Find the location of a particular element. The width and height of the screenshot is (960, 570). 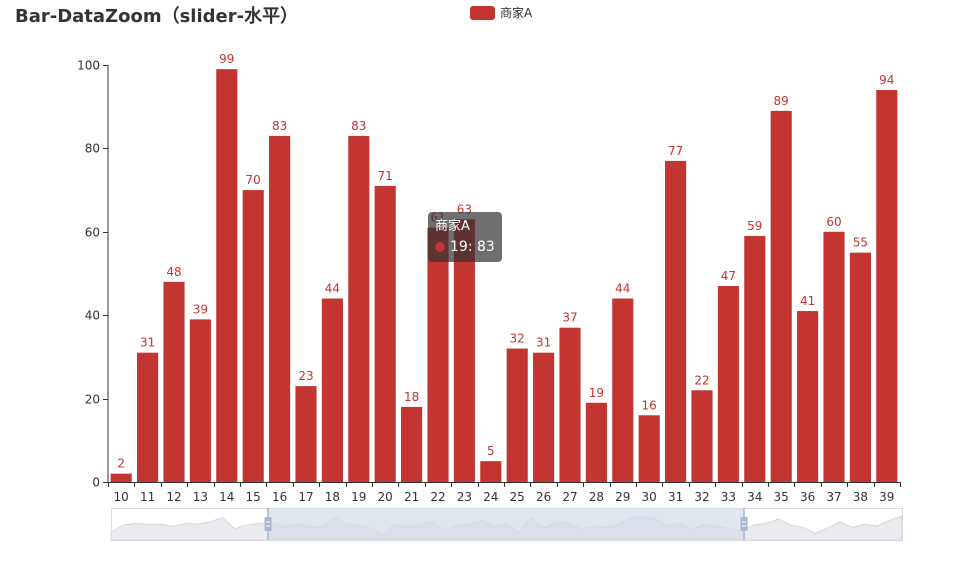

y-axis-tick-label: 100 is located at coordinates (88, 66).